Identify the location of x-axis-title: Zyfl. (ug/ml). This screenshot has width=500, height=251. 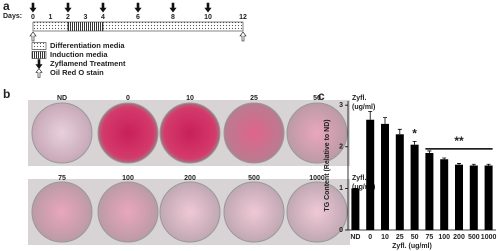
(412, 246).